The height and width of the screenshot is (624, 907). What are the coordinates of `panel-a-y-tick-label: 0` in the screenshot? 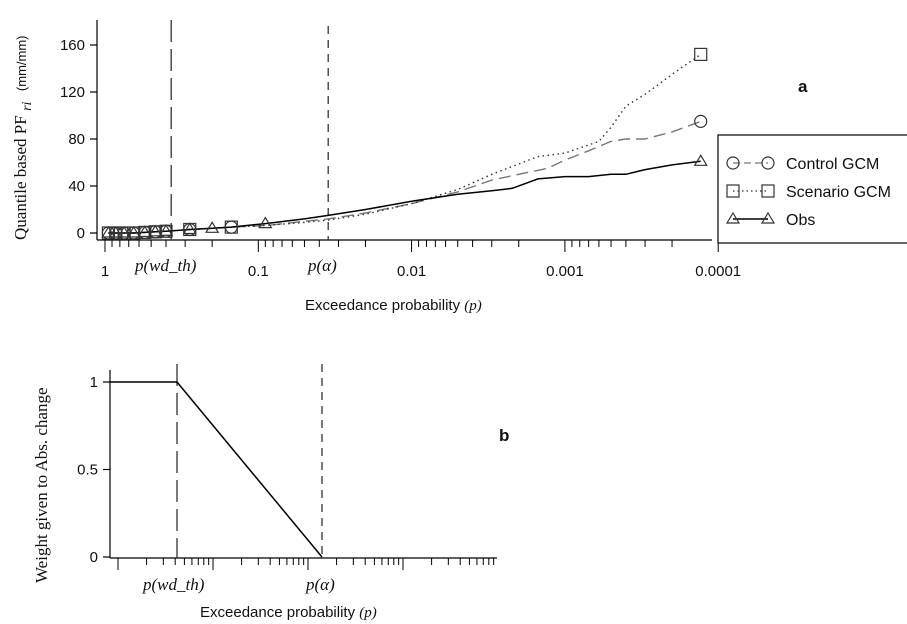 It's located at (81, 233).